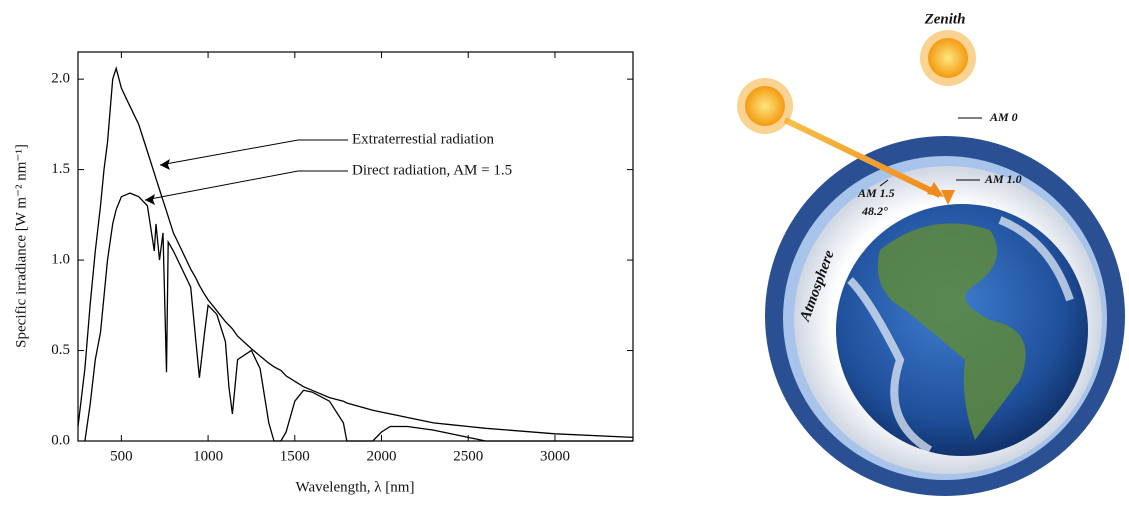 The width and height of the screenshot is (1129, 508). Describe the element at coordinates (208, 456) in the screenshot. I see `x-tick-label: 1000` at that location.